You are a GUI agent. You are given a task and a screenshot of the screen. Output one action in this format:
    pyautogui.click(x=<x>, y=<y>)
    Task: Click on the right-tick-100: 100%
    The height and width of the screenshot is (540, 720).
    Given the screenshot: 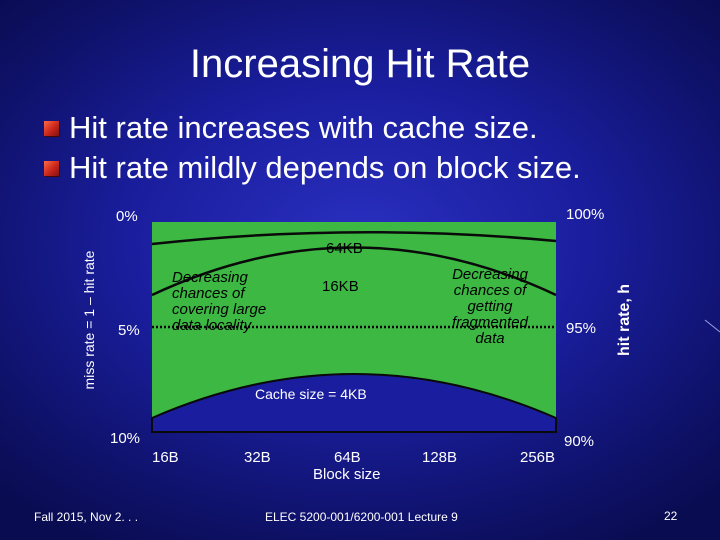 What is the action you would take?
    pyautogui.click(x=585, y=214)
    